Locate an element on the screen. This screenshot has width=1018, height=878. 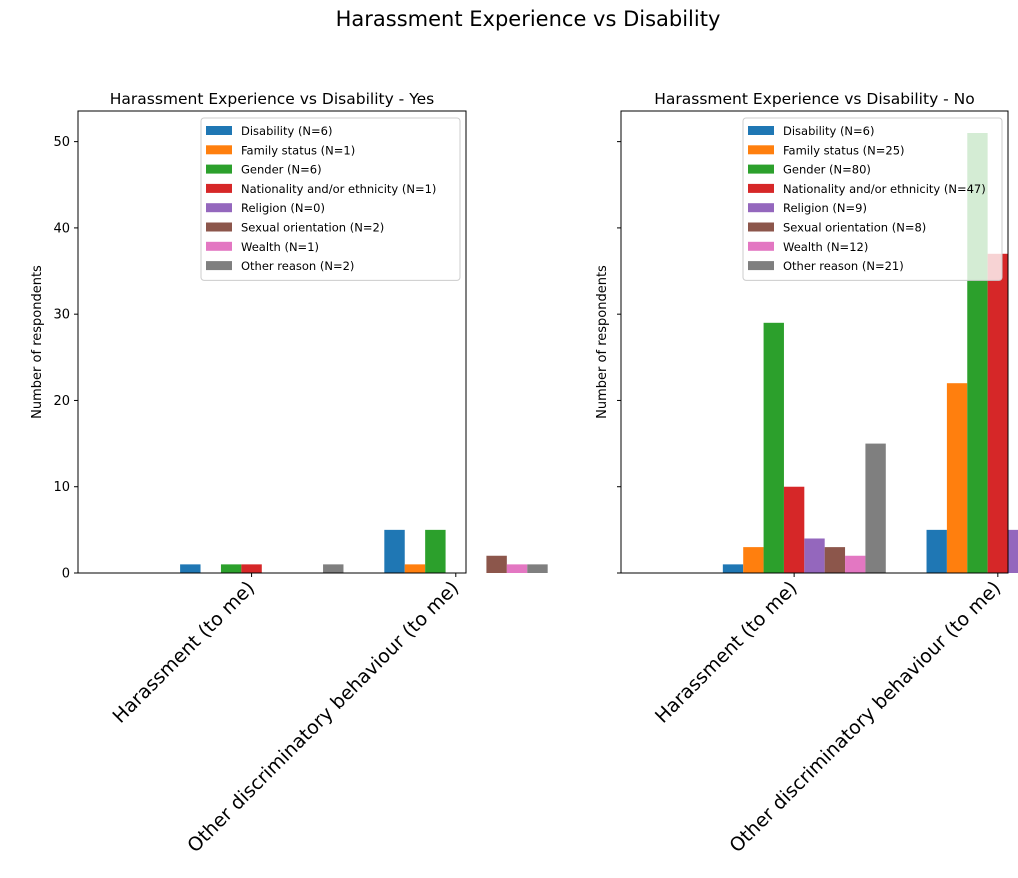
legend-label: Gender (N=80) is located at coordinates (827, 170).